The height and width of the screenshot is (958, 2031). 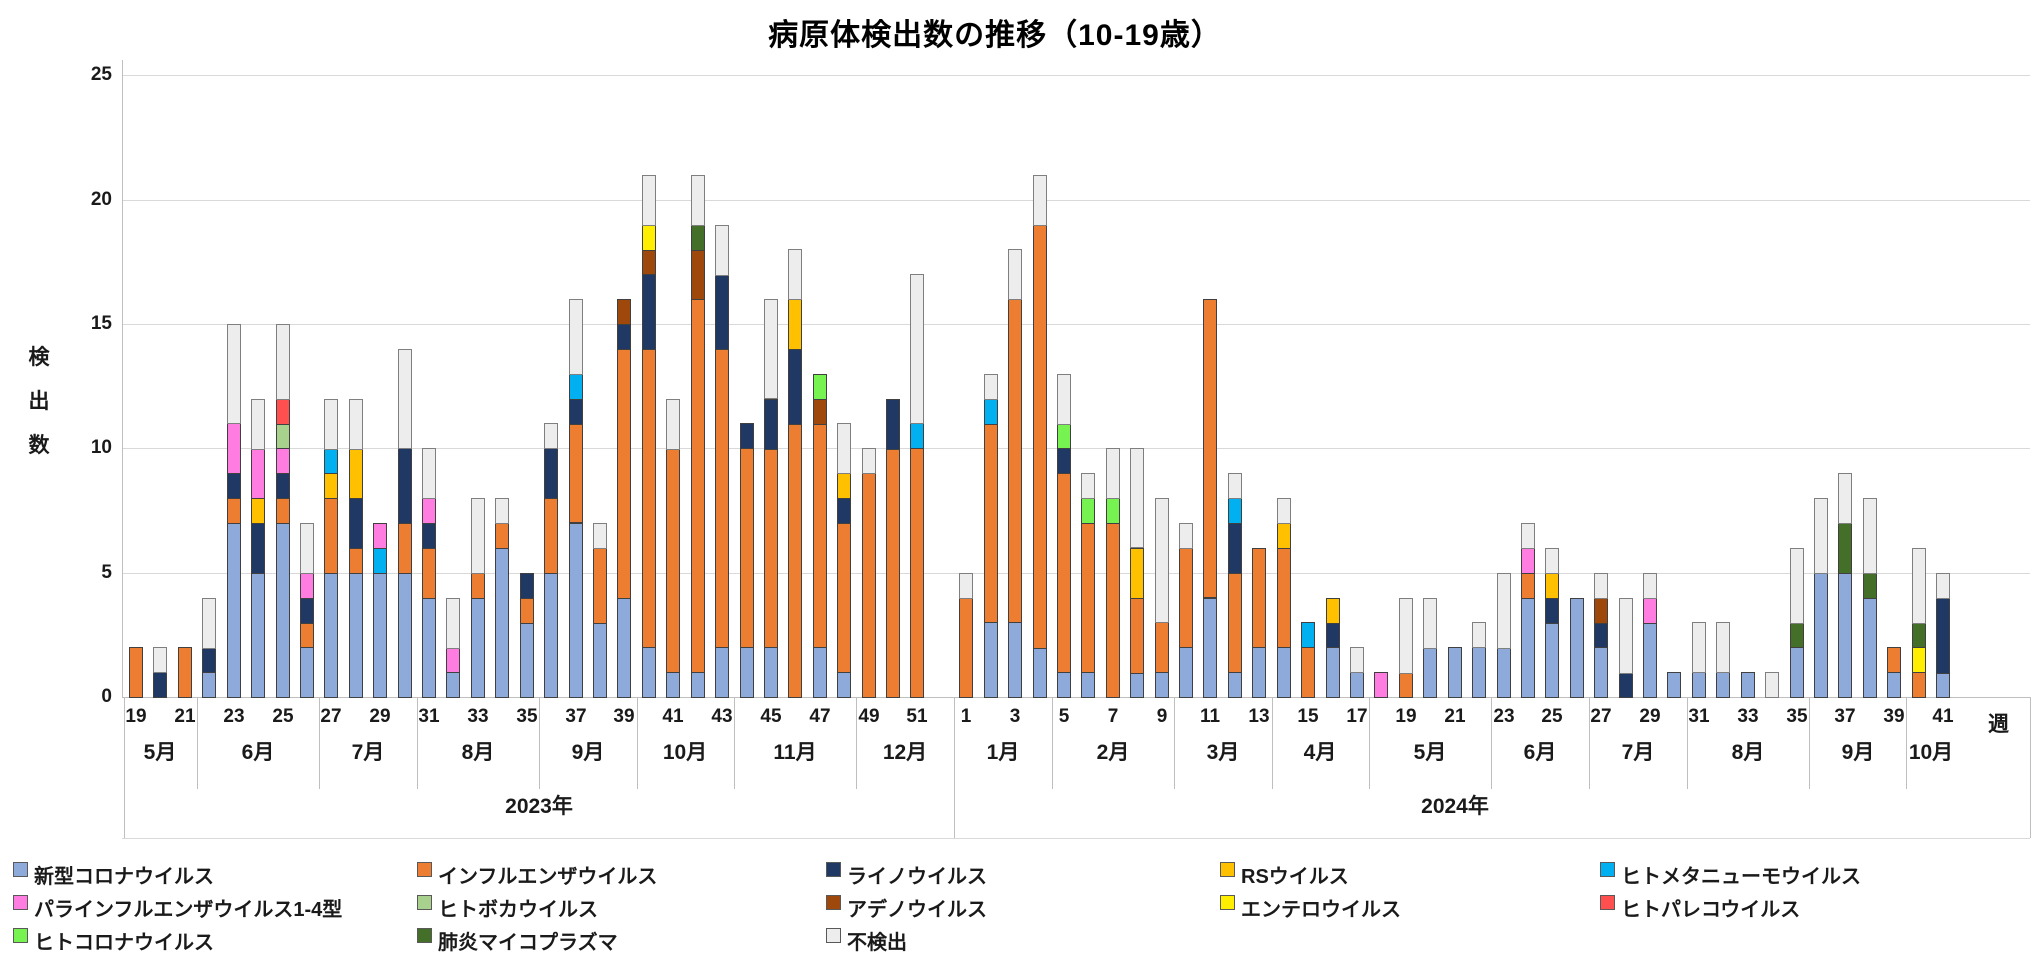 I want to click on legend-swatch-none, so click(x=833, y=935).